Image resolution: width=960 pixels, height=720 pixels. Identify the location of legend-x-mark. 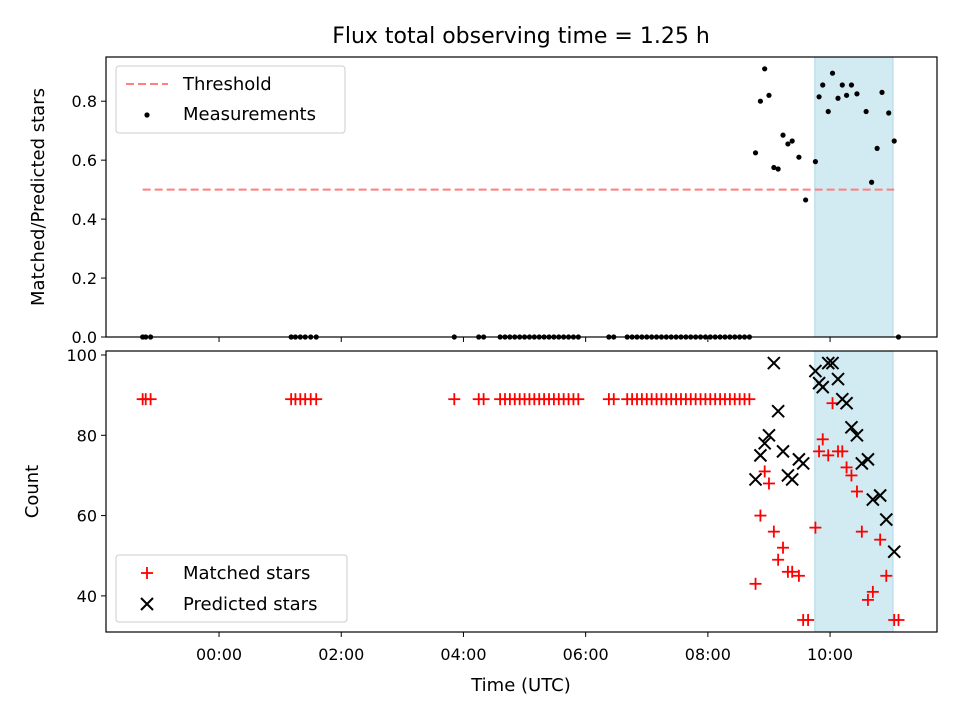
(147, 604).